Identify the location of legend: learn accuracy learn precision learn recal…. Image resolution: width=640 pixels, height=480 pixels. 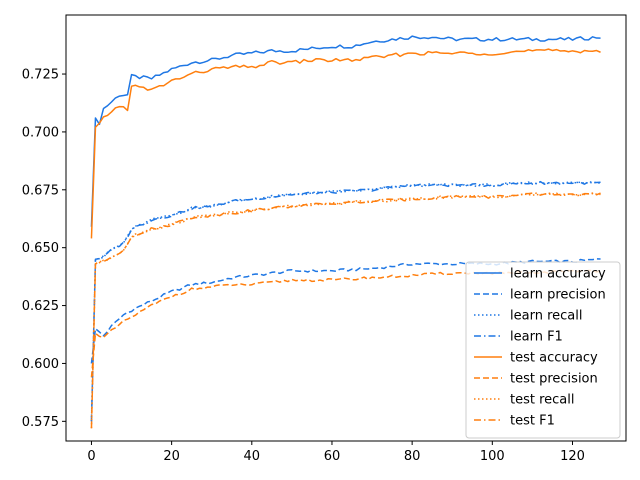
(543, 350).